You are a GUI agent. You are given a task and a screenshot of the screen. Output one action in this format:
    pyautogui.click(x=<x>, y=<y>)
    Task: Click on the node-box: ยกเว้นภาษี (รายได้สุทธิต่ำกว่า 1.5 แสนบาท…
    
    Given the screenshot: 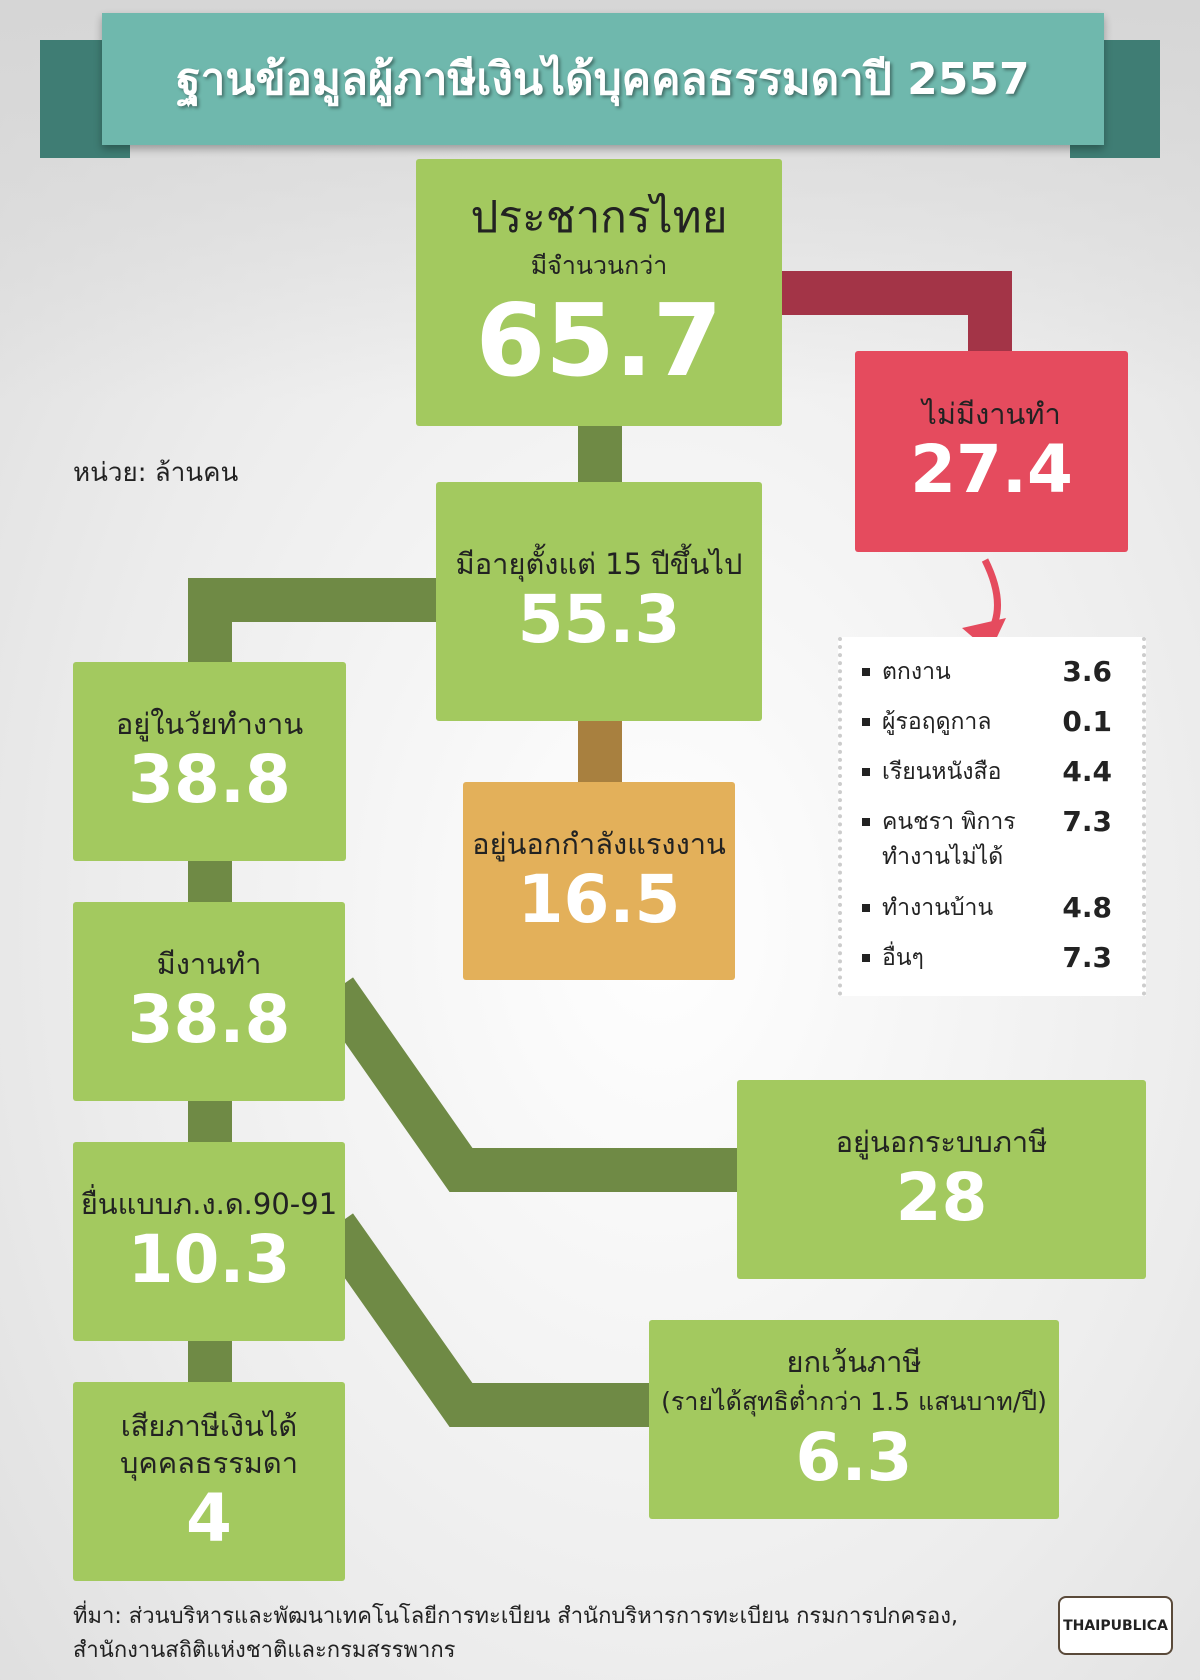 What is the action you would take?
    pyautogui.click(x=854, y=1419)
    